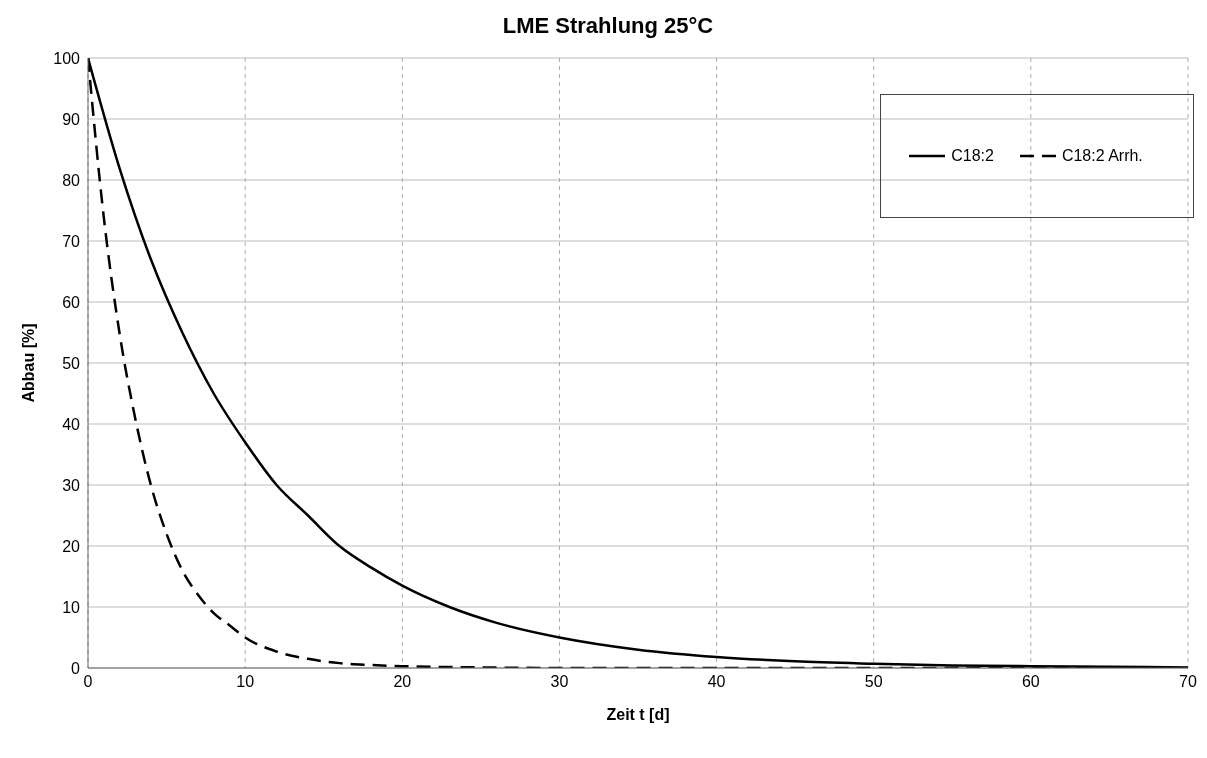 This screenshot has height=758, width=1207. I want to click on x-tick-label: 10, so click(245, 682).